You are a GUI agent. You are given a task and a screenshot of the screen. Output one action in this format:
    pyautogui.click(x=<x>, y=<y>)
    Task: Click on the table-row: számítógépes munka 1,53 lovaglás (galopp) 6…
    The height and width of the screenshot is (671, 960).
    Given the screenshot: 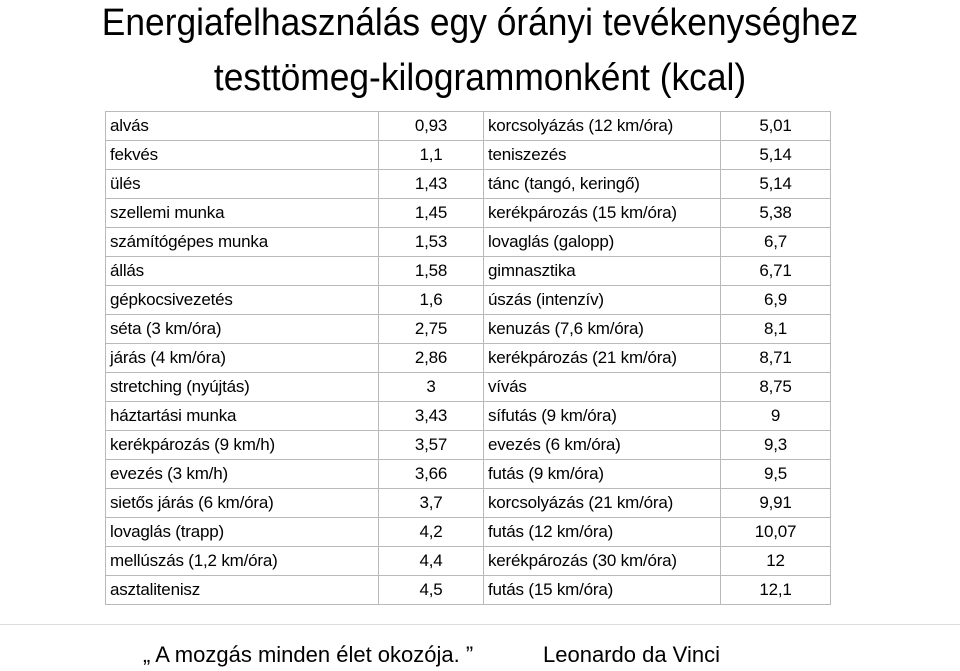 What is the action you would take?
    pyautogui.click(x=468, y=242)
    